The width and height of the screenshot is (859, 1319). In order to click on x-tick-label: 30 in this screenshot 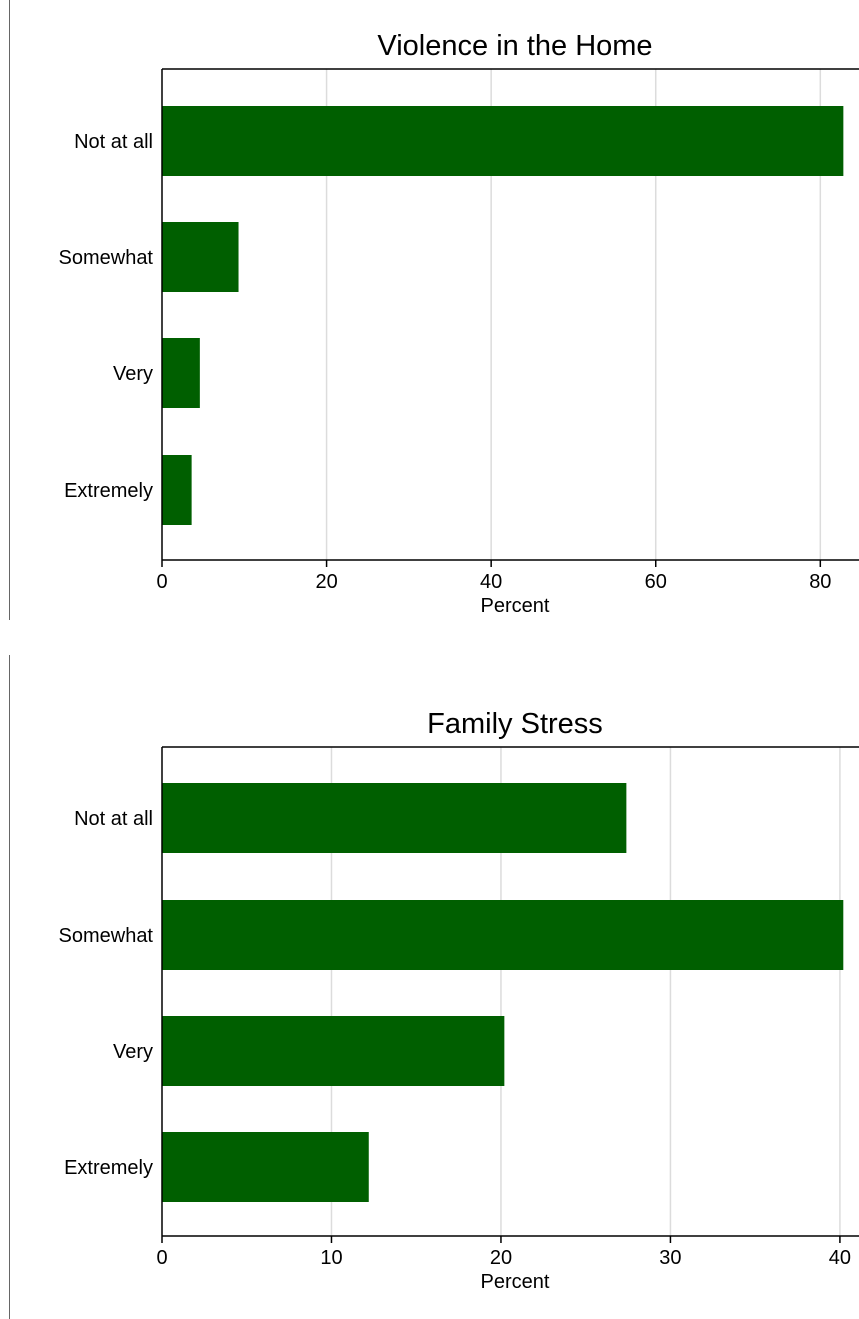, I will do `click(670, 1258)`.